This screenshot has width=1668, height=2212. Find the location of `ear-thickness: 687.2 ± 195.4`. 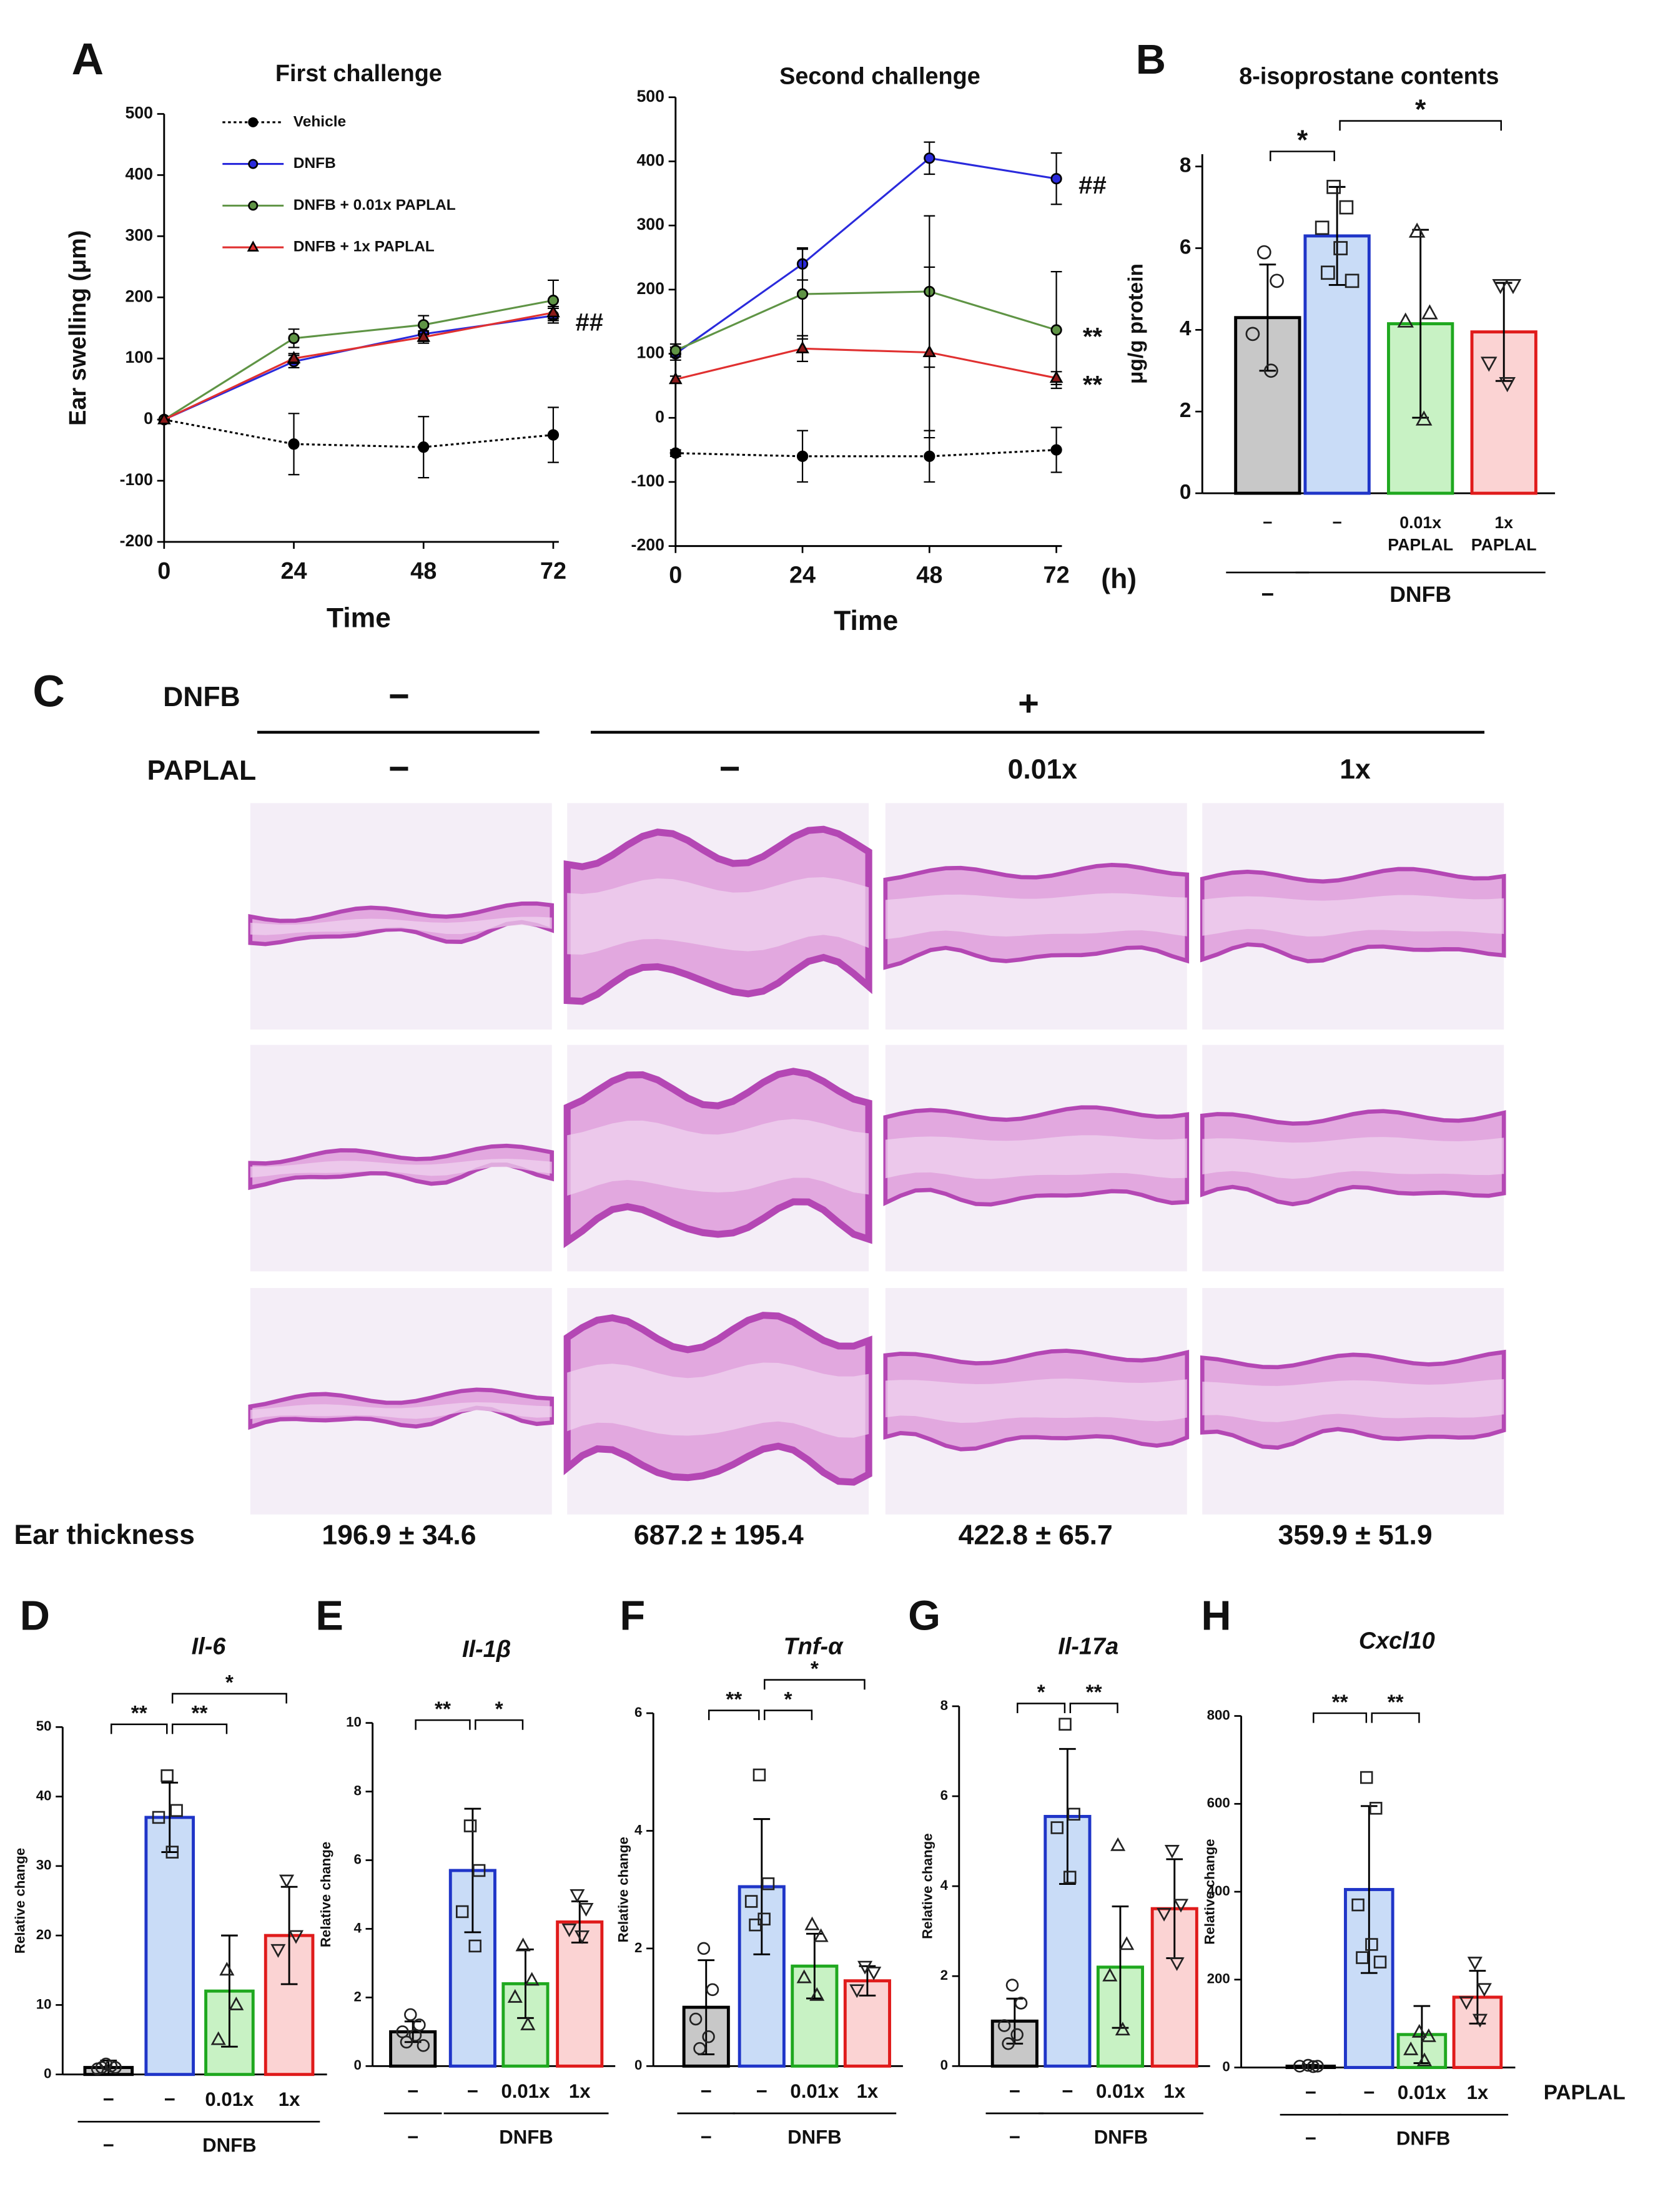

ear-thickness: 687.2 ± 195.4 is located at coordinates (719, 1535).